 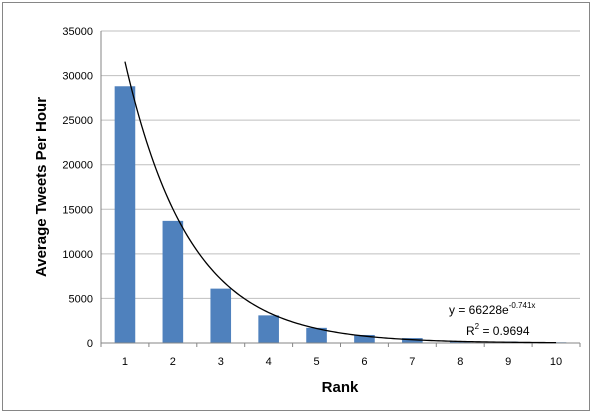 I want to click on x-tick-label: 4, so click(x=269, y=362).